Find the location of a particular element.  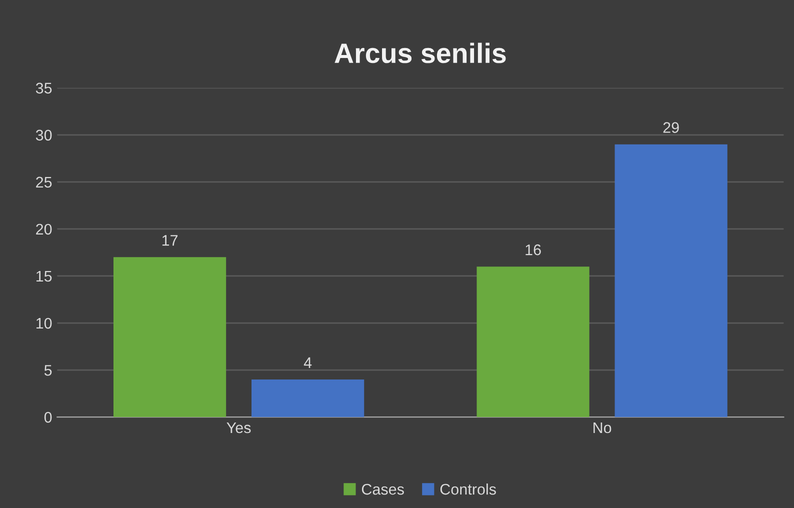

x-tick-label: No is located at coordinates (603, 428).